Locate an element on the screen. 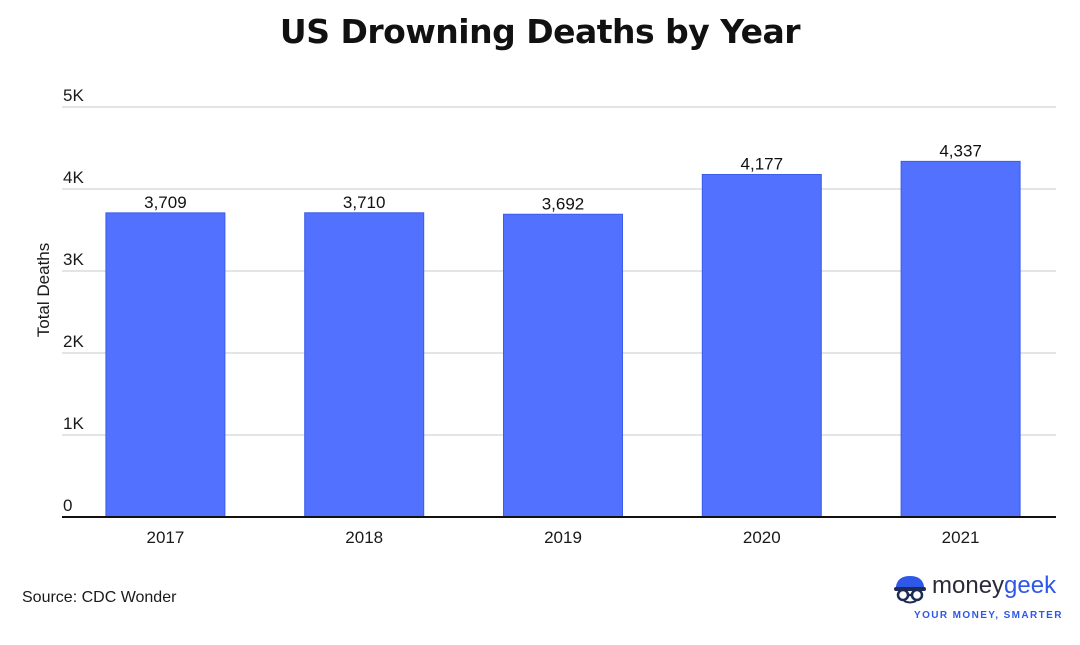 The width and height of the screenshot is (1080, 645). value-label-2020: 4,177 is located at coordinates (762, 163).